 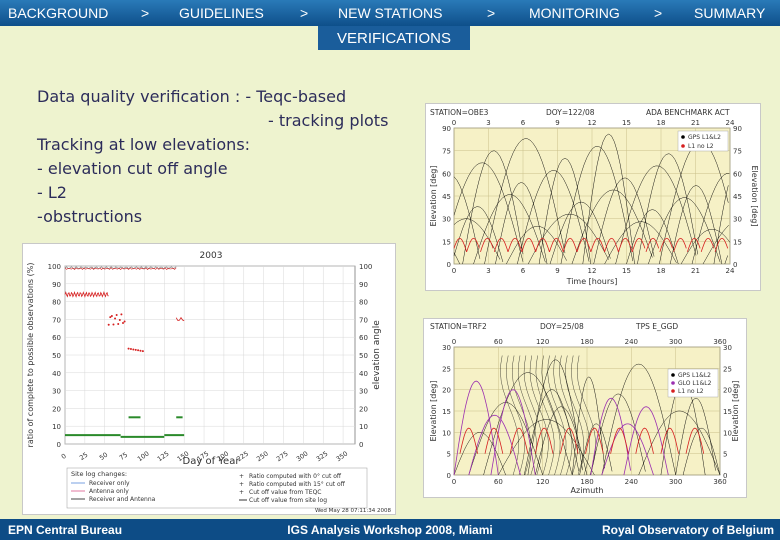 I want to click on tab-verifications: VERIFICATIONS, so click(x=394, y=38).